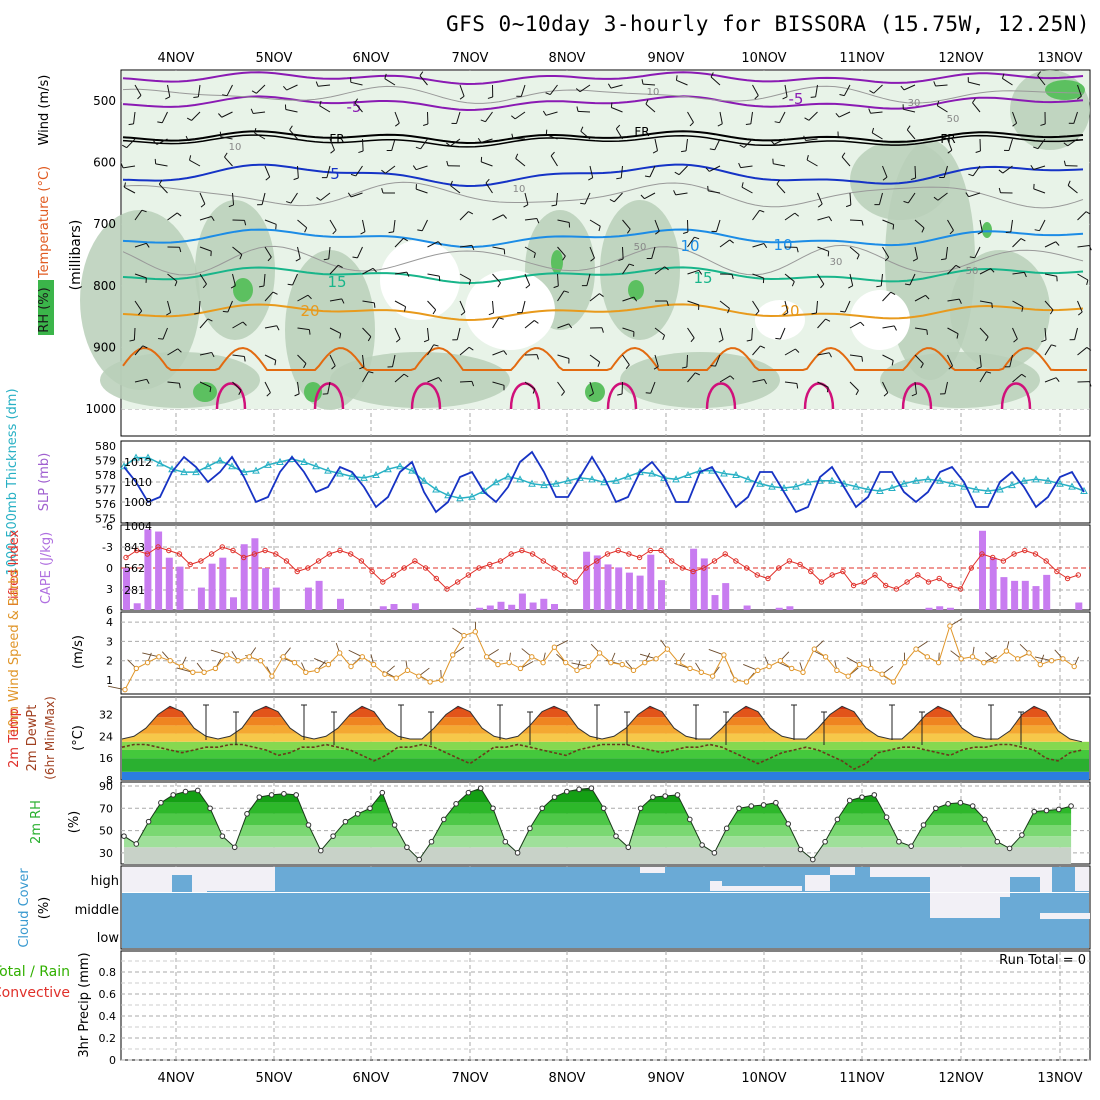 The height and width of the screenshot is (1100, 1100). What do you see at coordinates (108, 938) in the screenshot?
I see `cloud-level-label: low` at bounding box center [108, 938].